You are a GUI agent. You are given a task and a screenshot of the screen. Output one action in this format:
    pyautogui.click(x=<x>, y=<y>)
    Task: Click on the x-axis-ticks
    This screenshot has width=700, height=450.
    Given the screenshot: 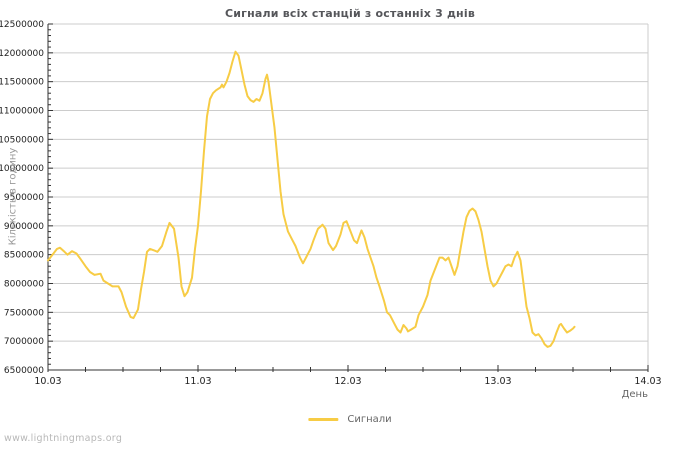 What is the action you would take?
    pyautogui.click(x=348, y=368)
    